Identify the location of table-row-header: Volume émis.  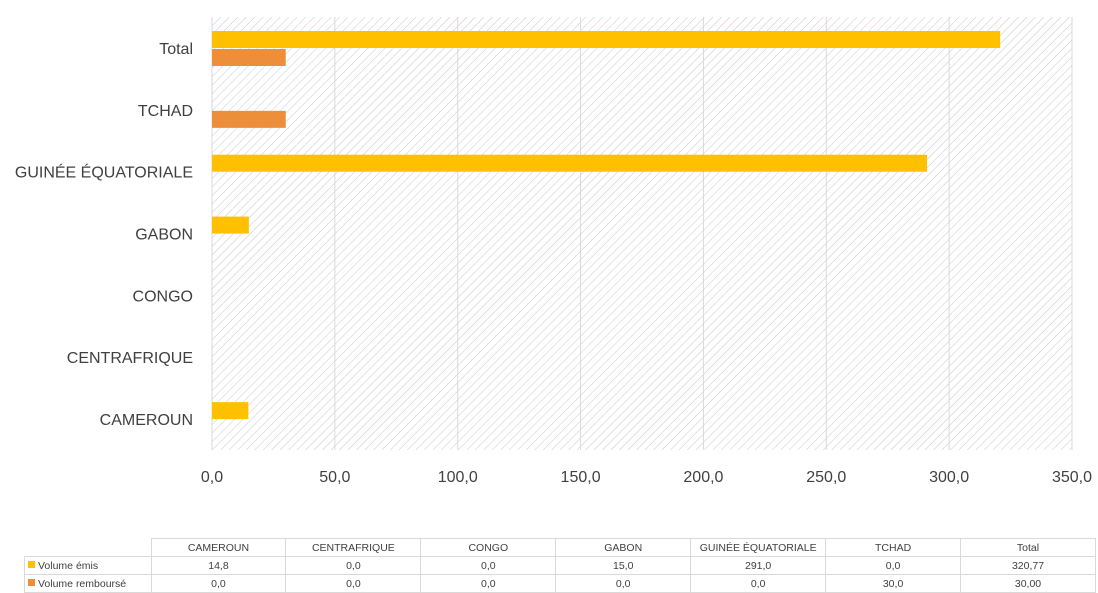
(88, 565).